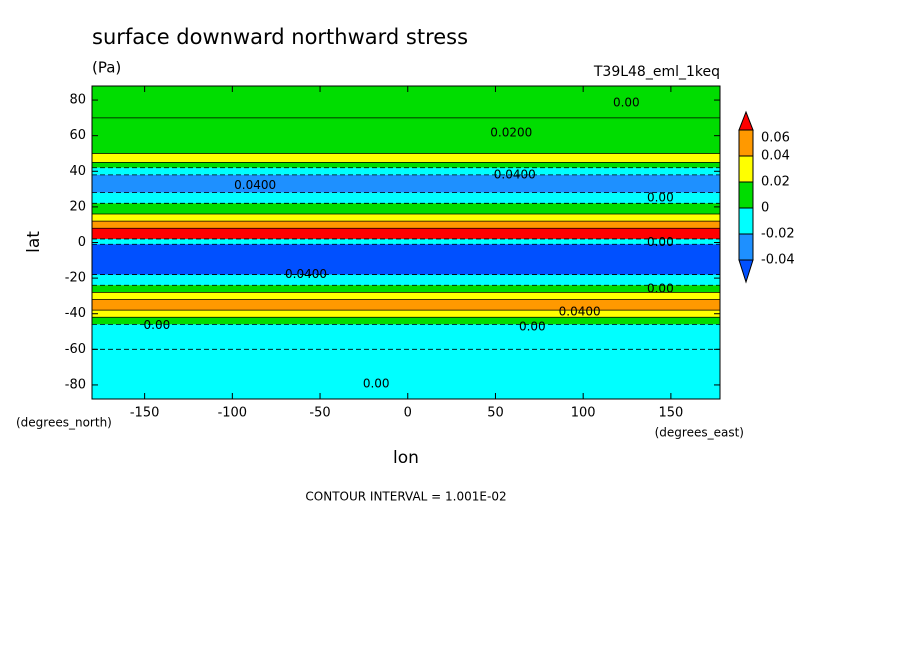 The width and height of the screenshot is (904, 654). Describe the element at coordinates (746, 271) in the screenshot. I see `colorbar-bottom` at that location.